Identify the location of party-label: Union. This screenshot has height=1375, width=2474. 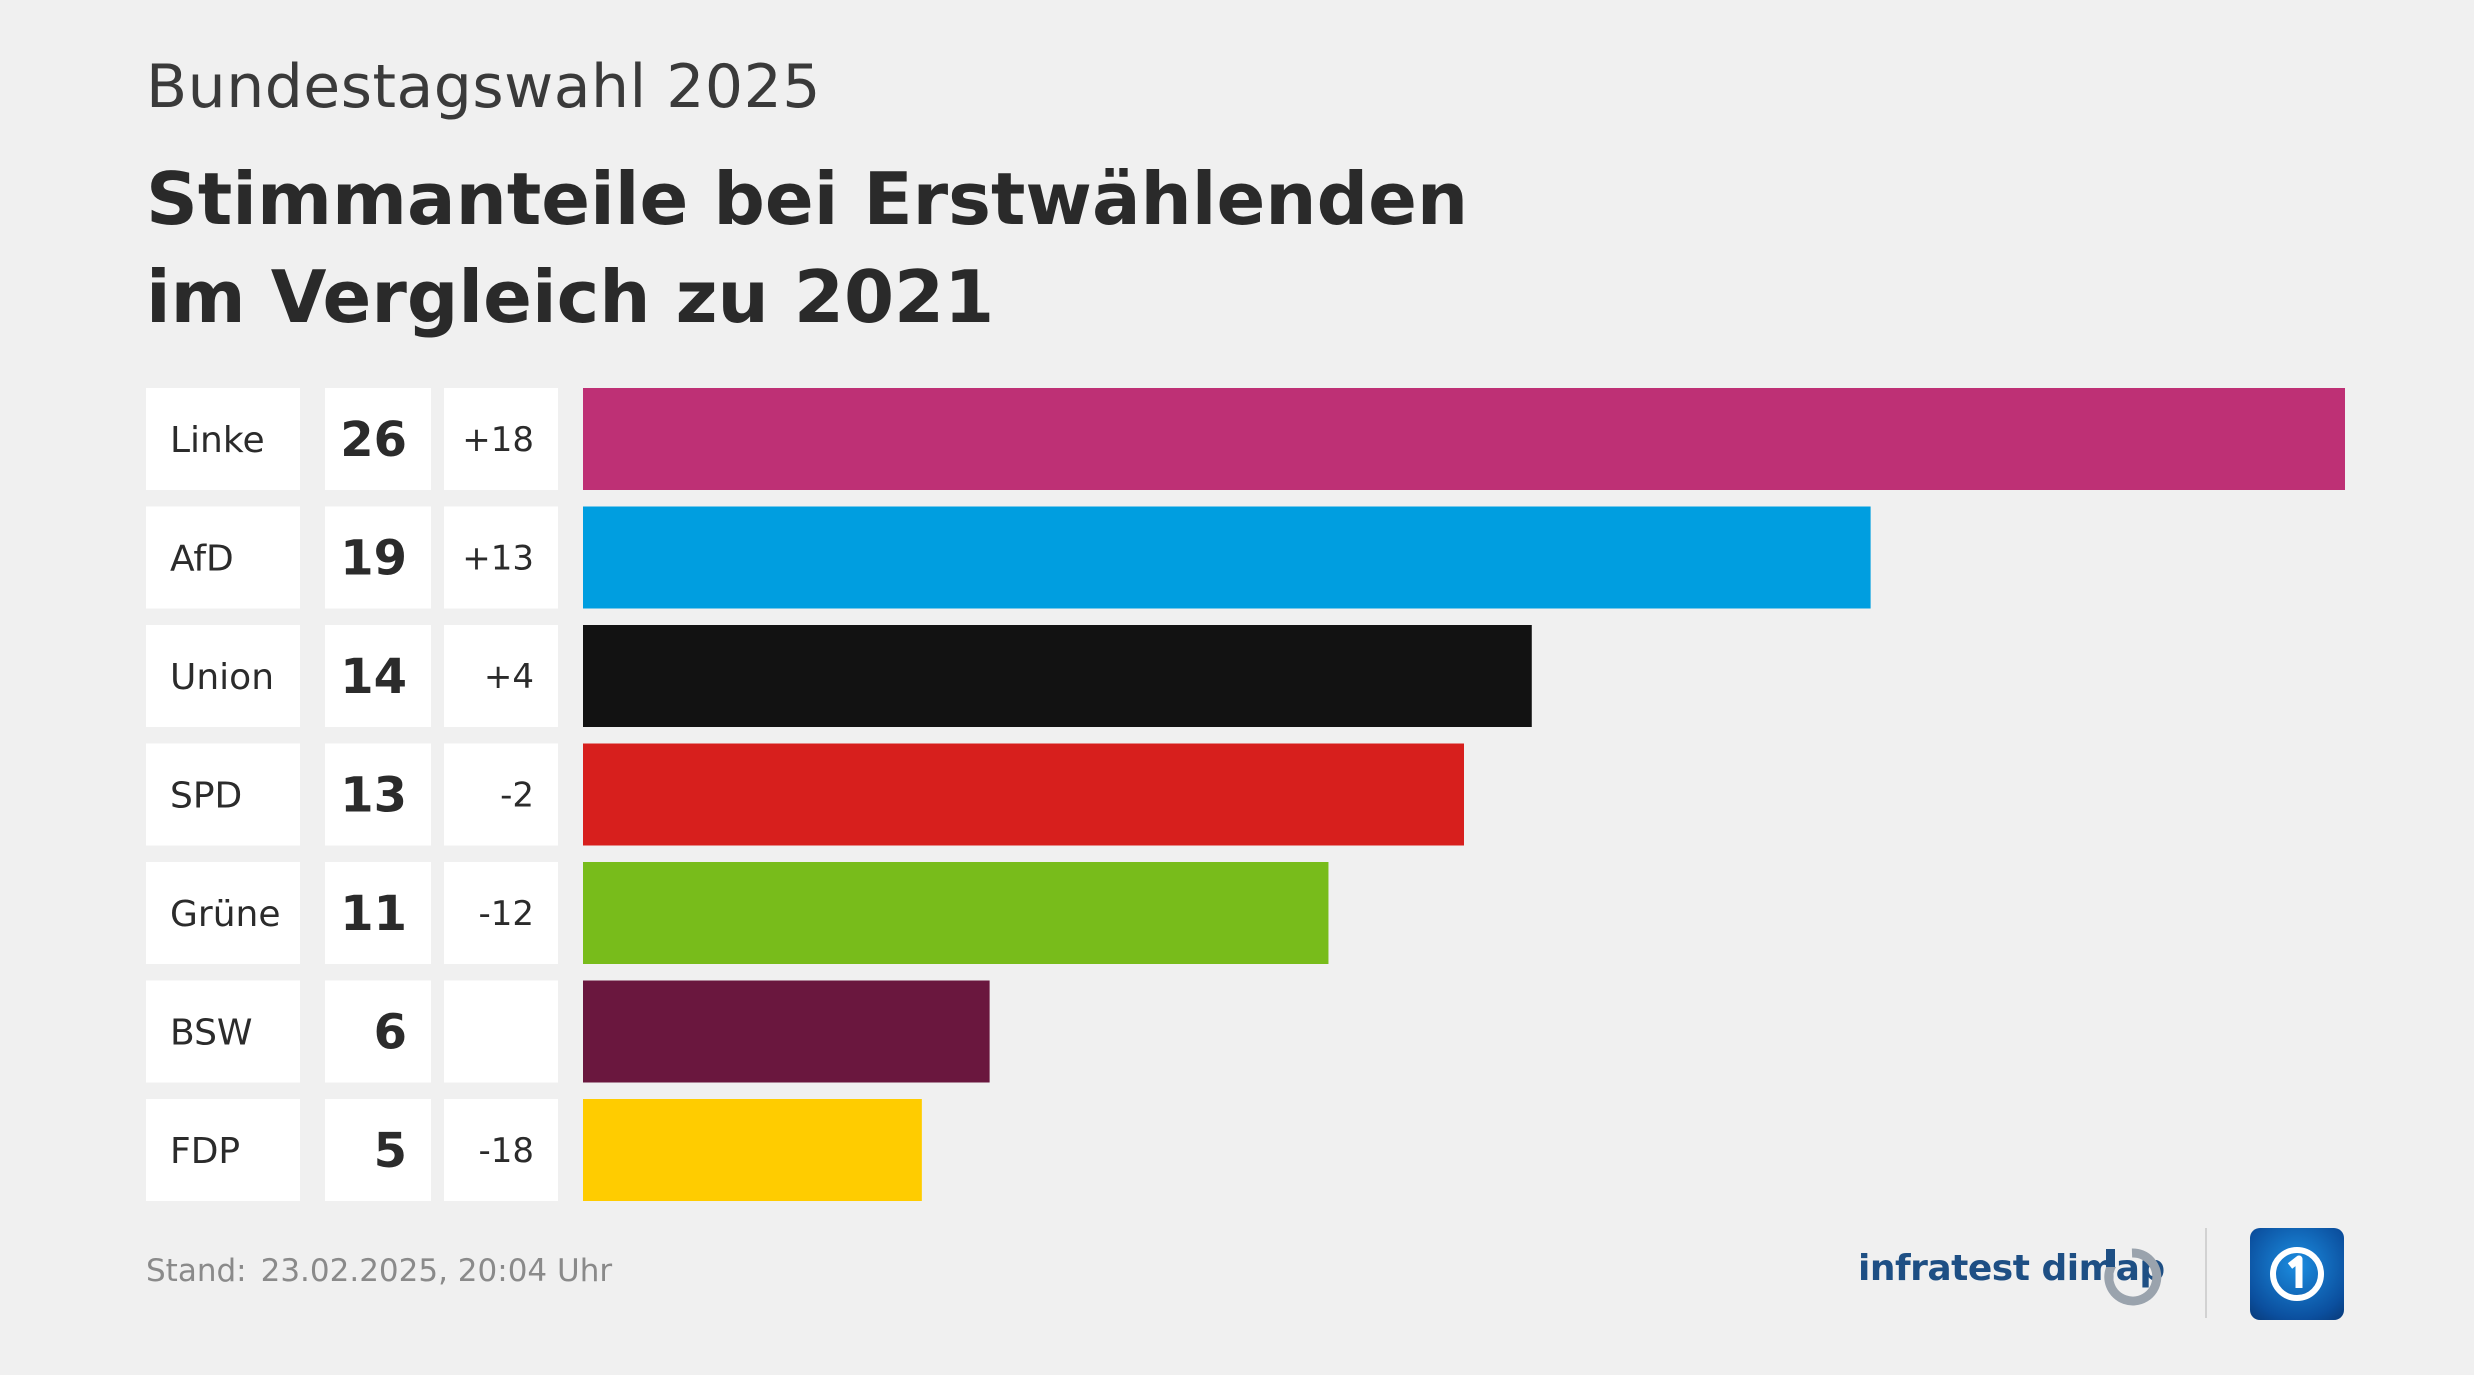
(222, 677).